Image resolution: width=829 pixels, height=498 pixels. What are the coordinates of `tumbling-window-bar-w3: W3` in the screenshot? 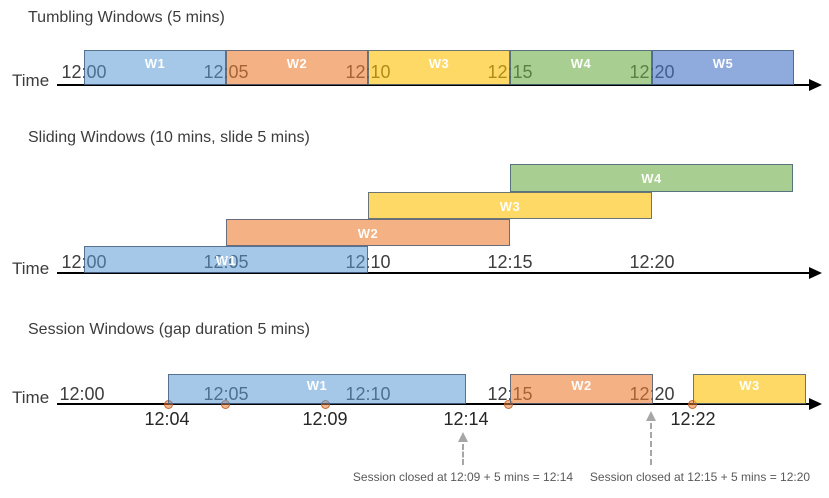 It's located at (439, 67).